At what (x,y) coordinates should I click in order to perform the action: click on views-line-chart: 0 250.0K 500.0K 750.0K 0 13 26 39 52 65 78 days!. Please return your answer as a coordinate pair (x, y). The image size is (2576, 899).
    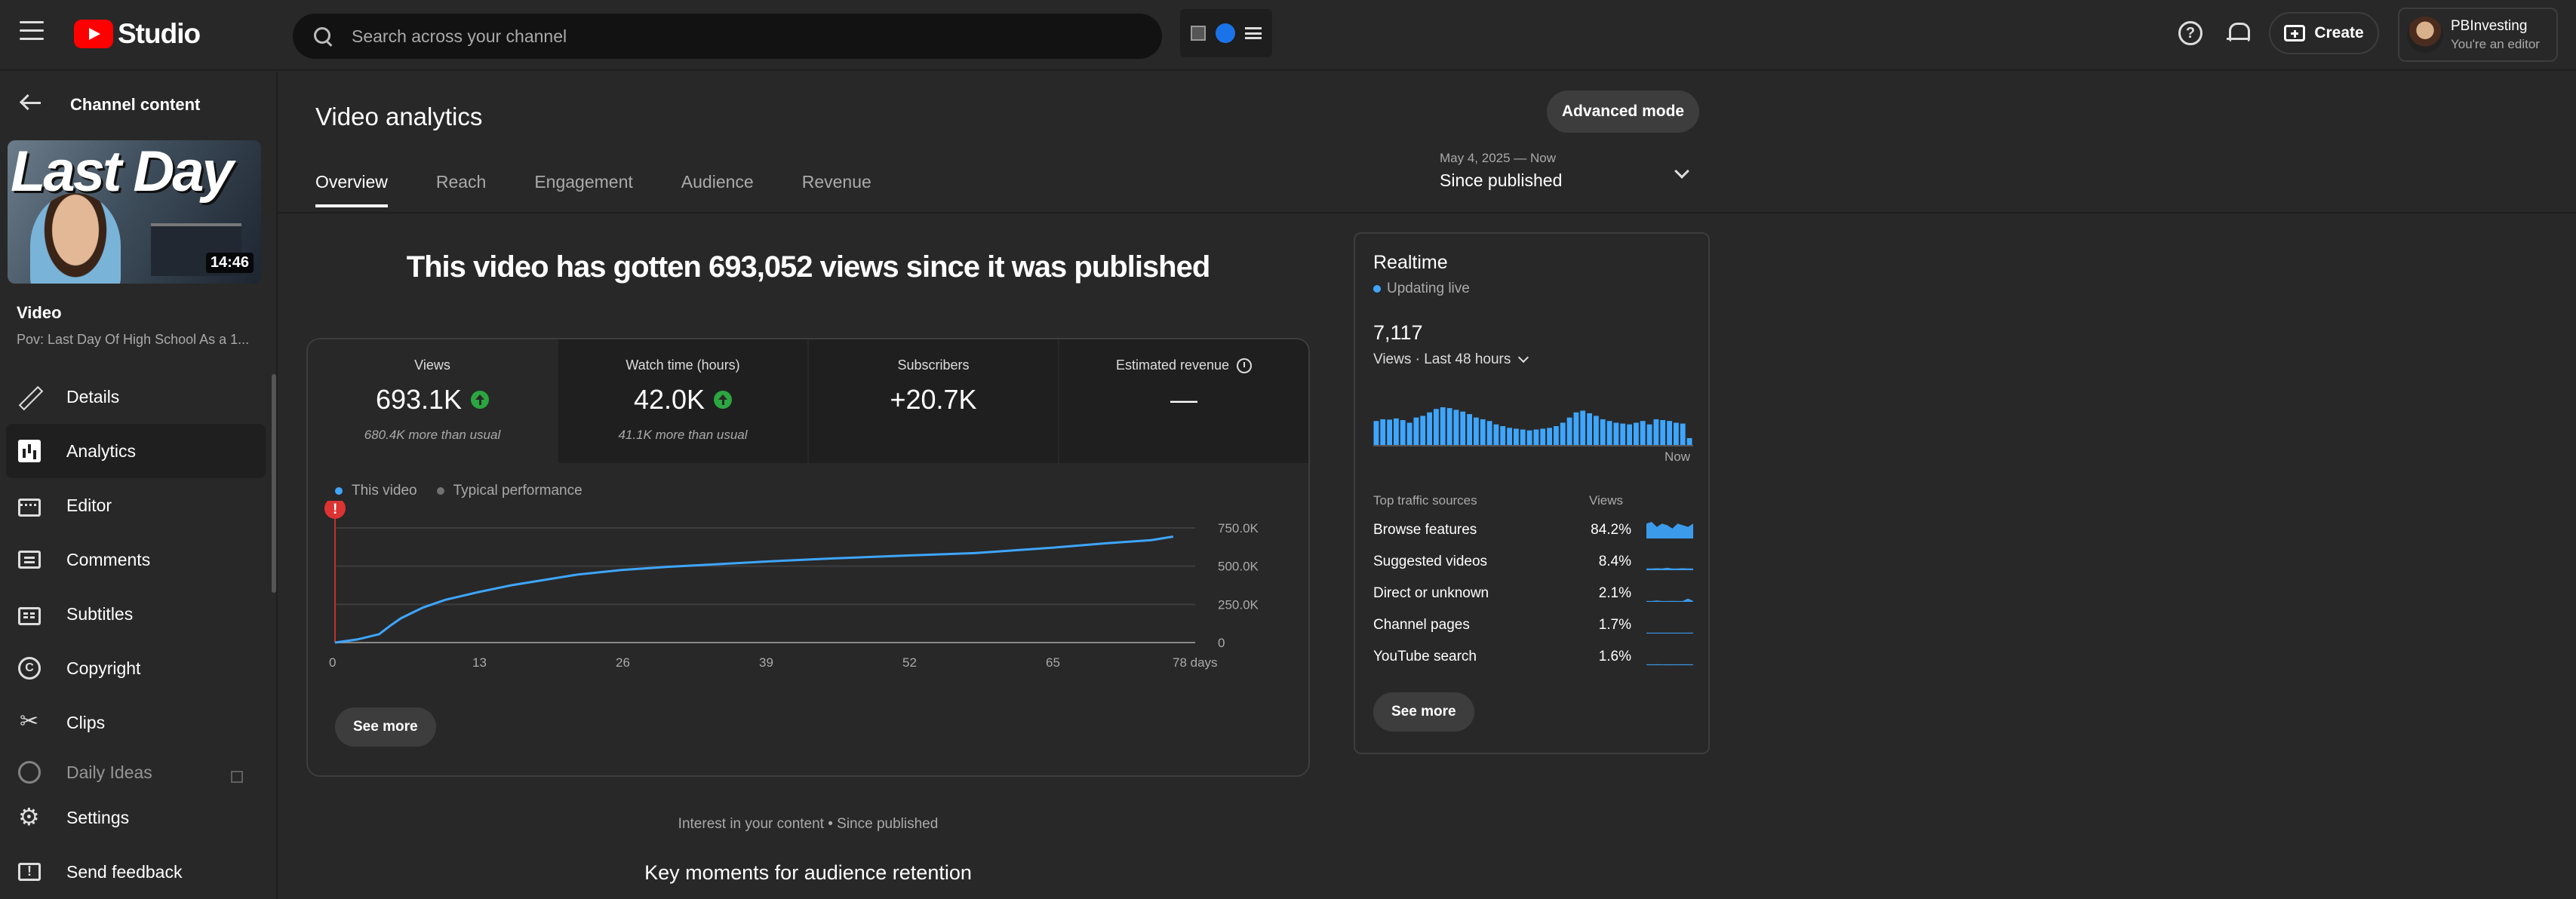
    Looking at the image, I should click on (809, 587).